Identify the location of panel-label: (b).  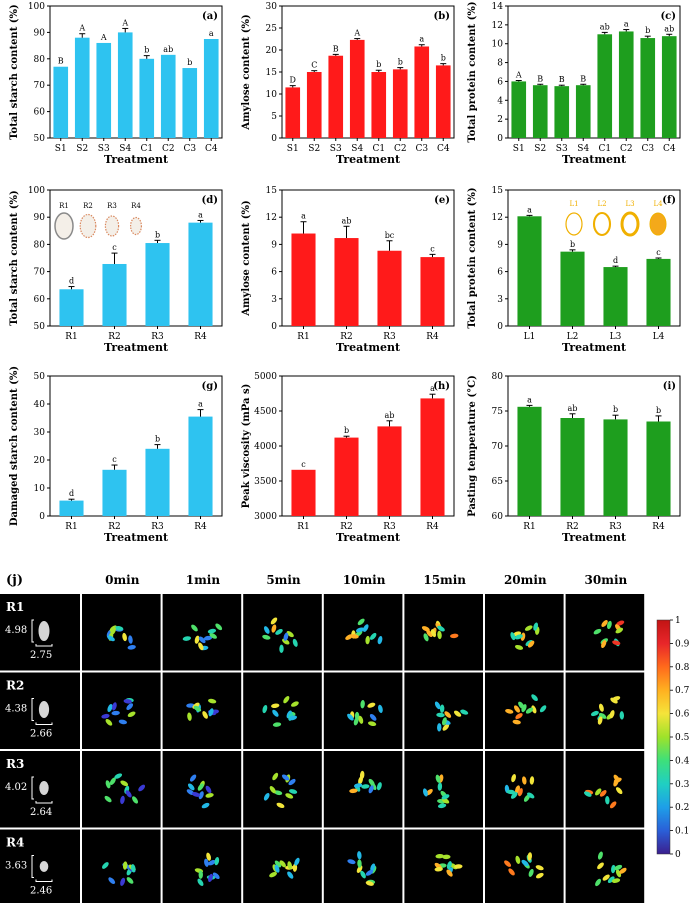
(442, 16).